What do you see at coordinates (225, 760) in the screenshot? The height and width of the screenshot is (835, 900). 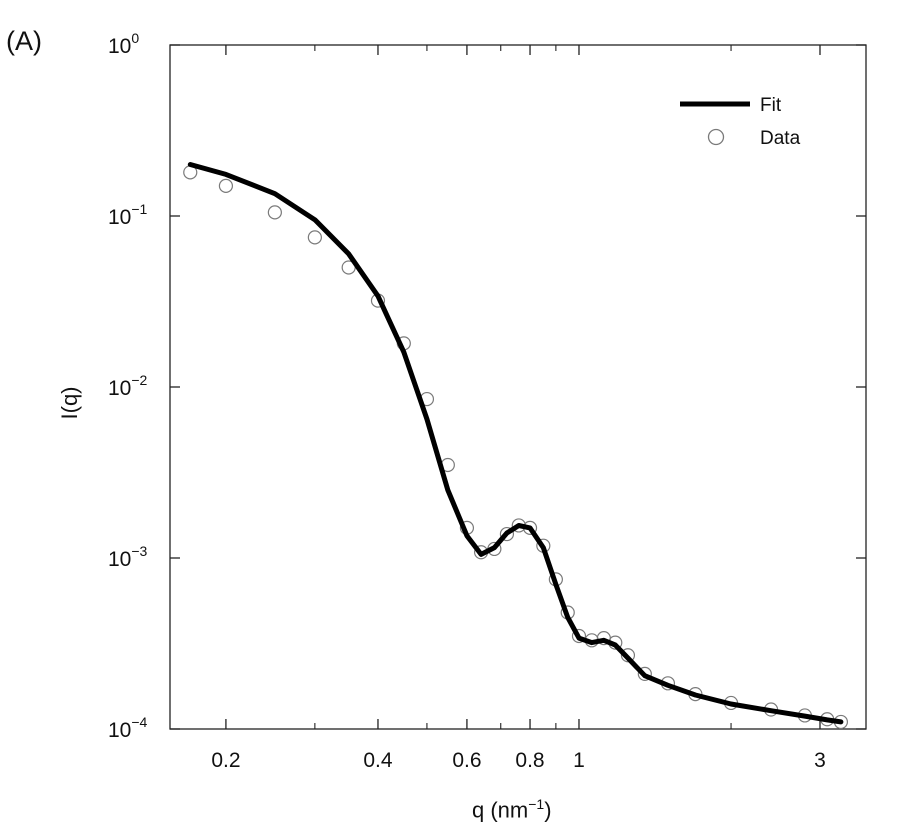 I see `x-tick-label: 0.2` at bounding box center [225, 760].